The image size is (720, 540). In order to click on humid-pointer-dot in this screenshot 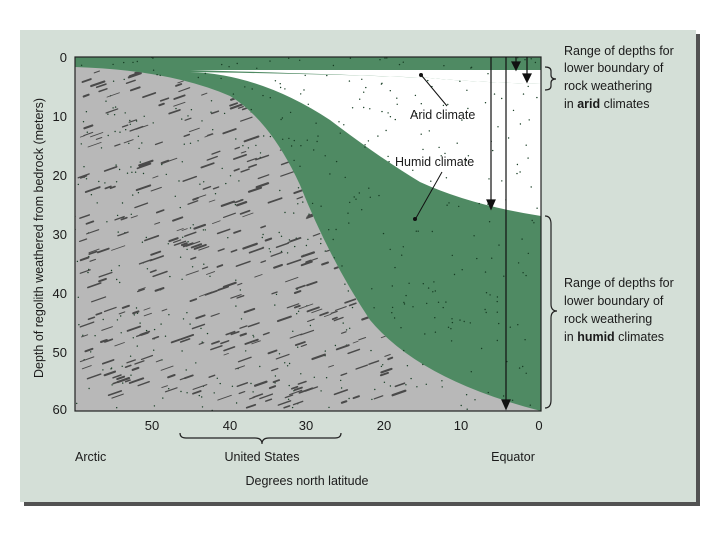, I will do `click(415, 219)`.